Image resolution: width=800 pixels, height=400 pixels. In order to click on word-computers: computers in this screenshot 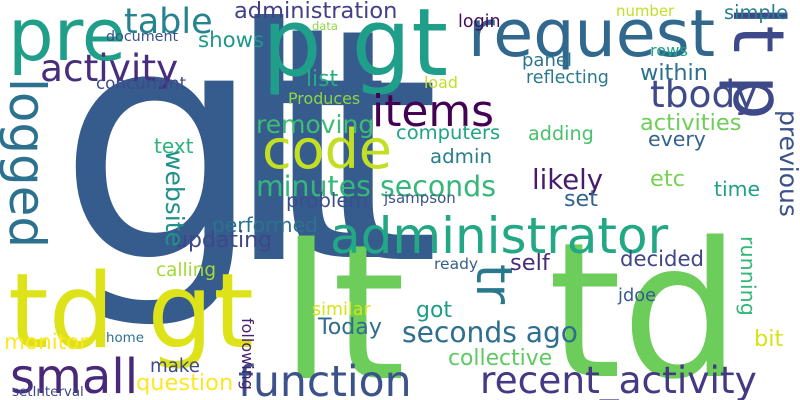, I will do `click(448, 133)`.